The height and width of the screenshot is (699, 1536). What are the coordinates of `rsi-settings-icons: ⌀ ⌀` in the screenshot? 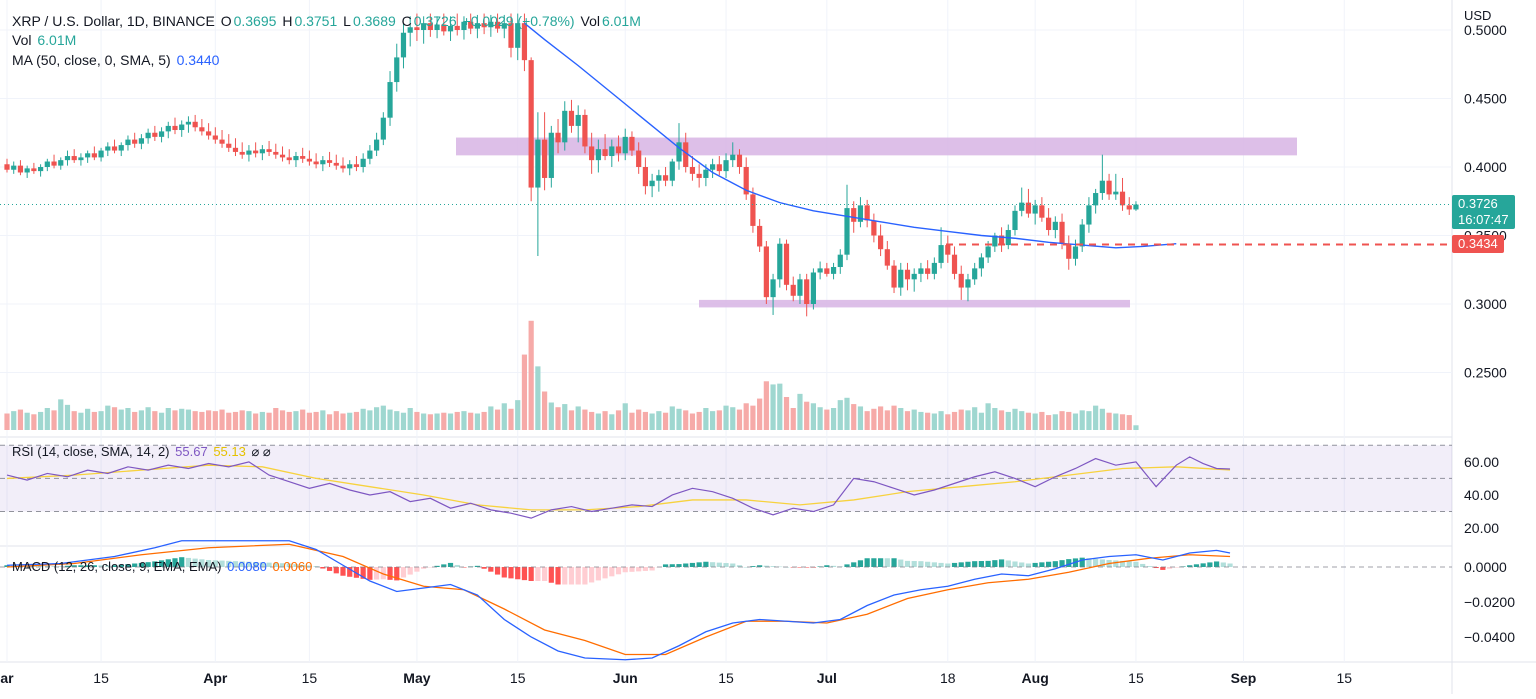 It's located at (261, 451).